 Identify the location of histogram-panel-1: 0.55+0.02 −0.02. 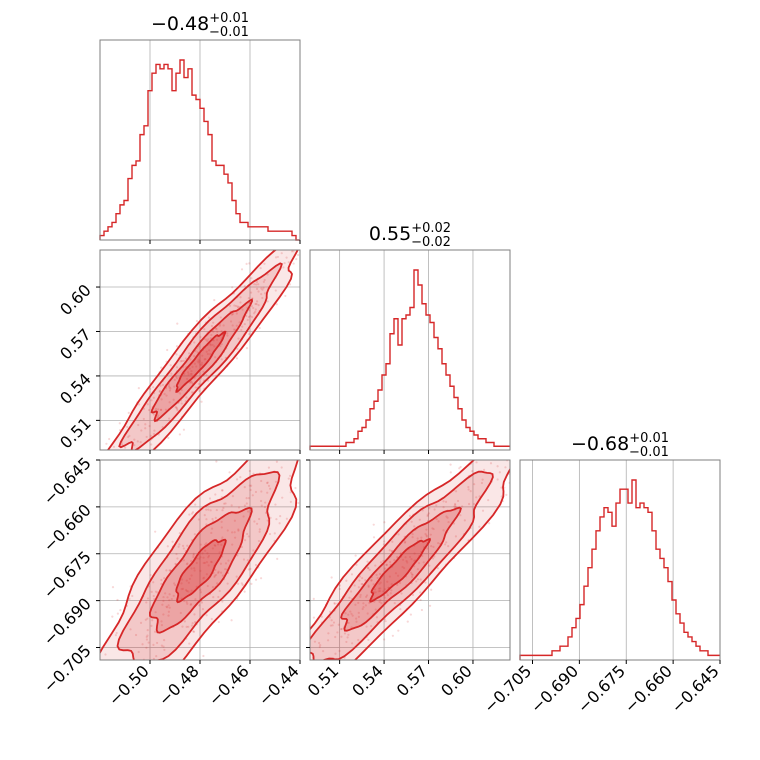
(410, 337).